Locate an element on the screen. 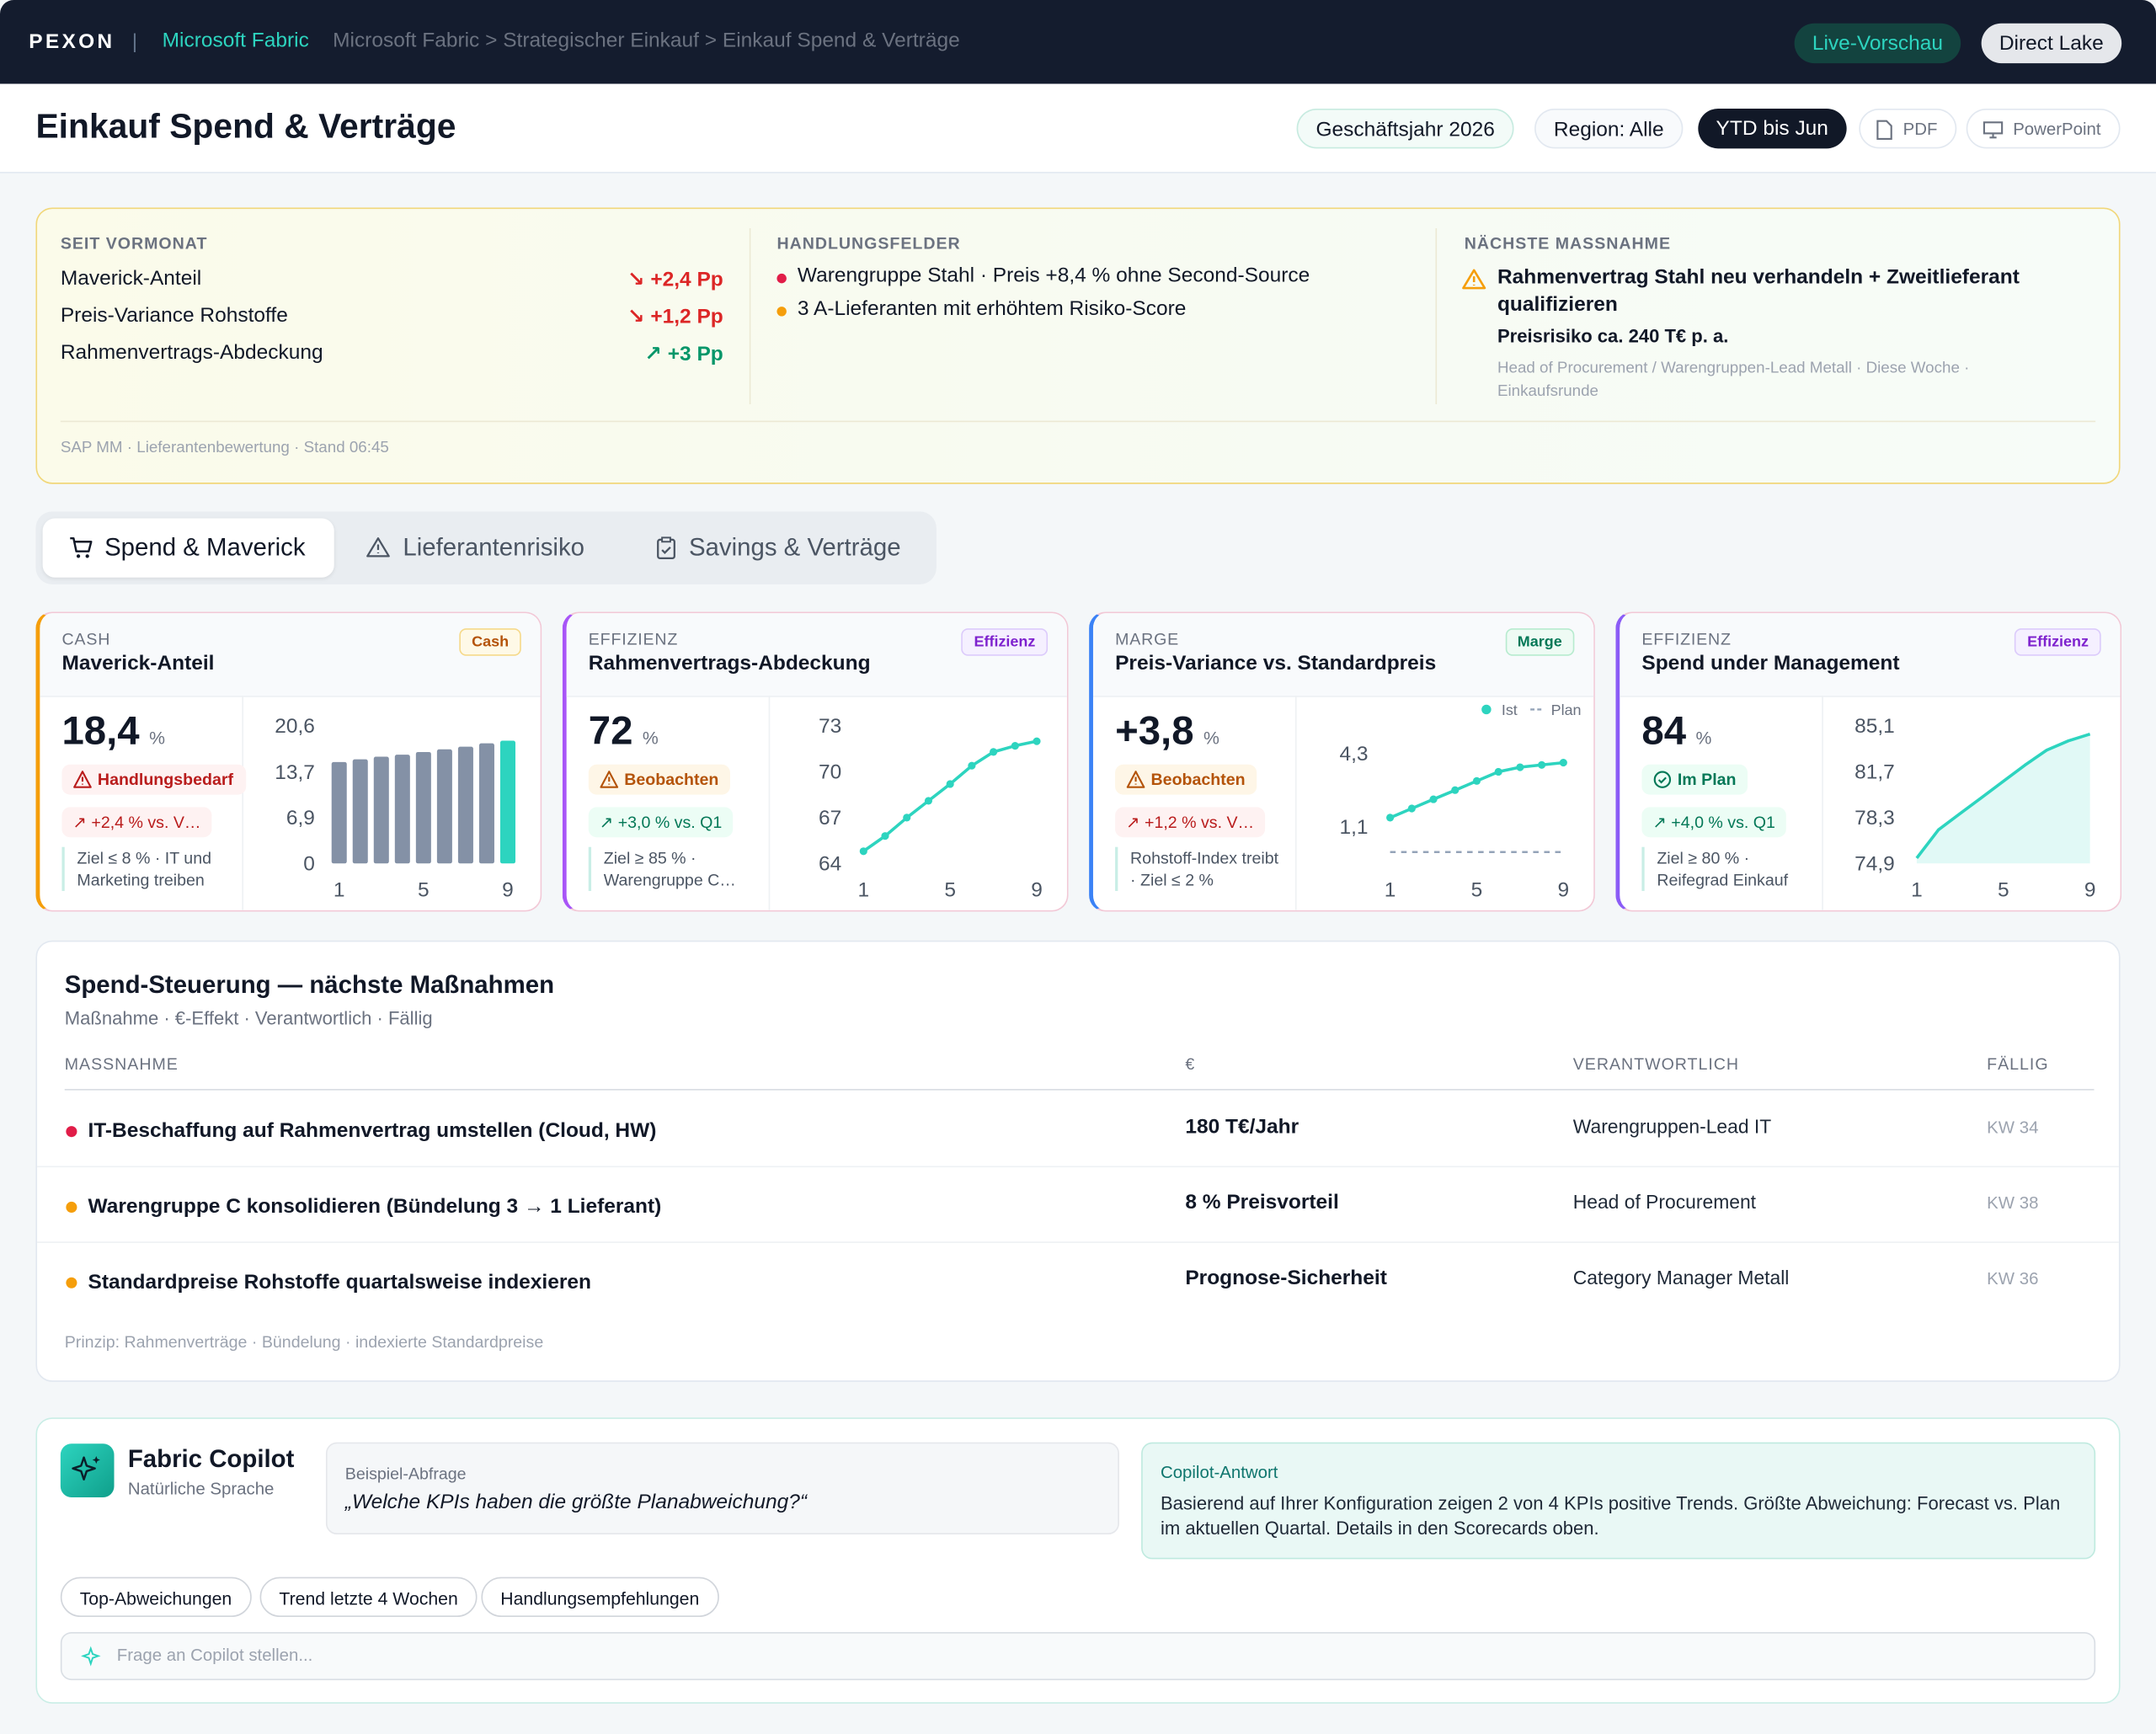 This screenshot has width=2156, height=1734. change-label: Rahmenvertrags-Abdeckung is located at coordinates (191, 352).